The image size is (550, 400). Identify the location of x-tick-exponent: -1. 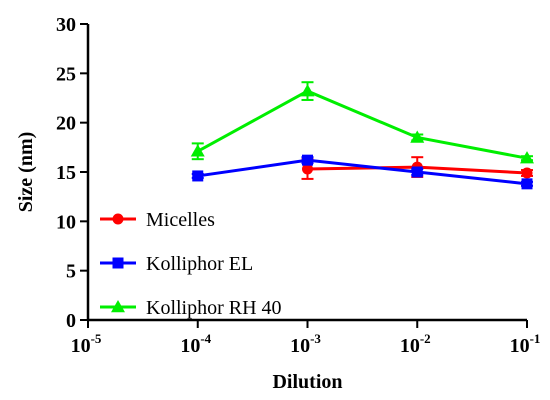
(535, 338).